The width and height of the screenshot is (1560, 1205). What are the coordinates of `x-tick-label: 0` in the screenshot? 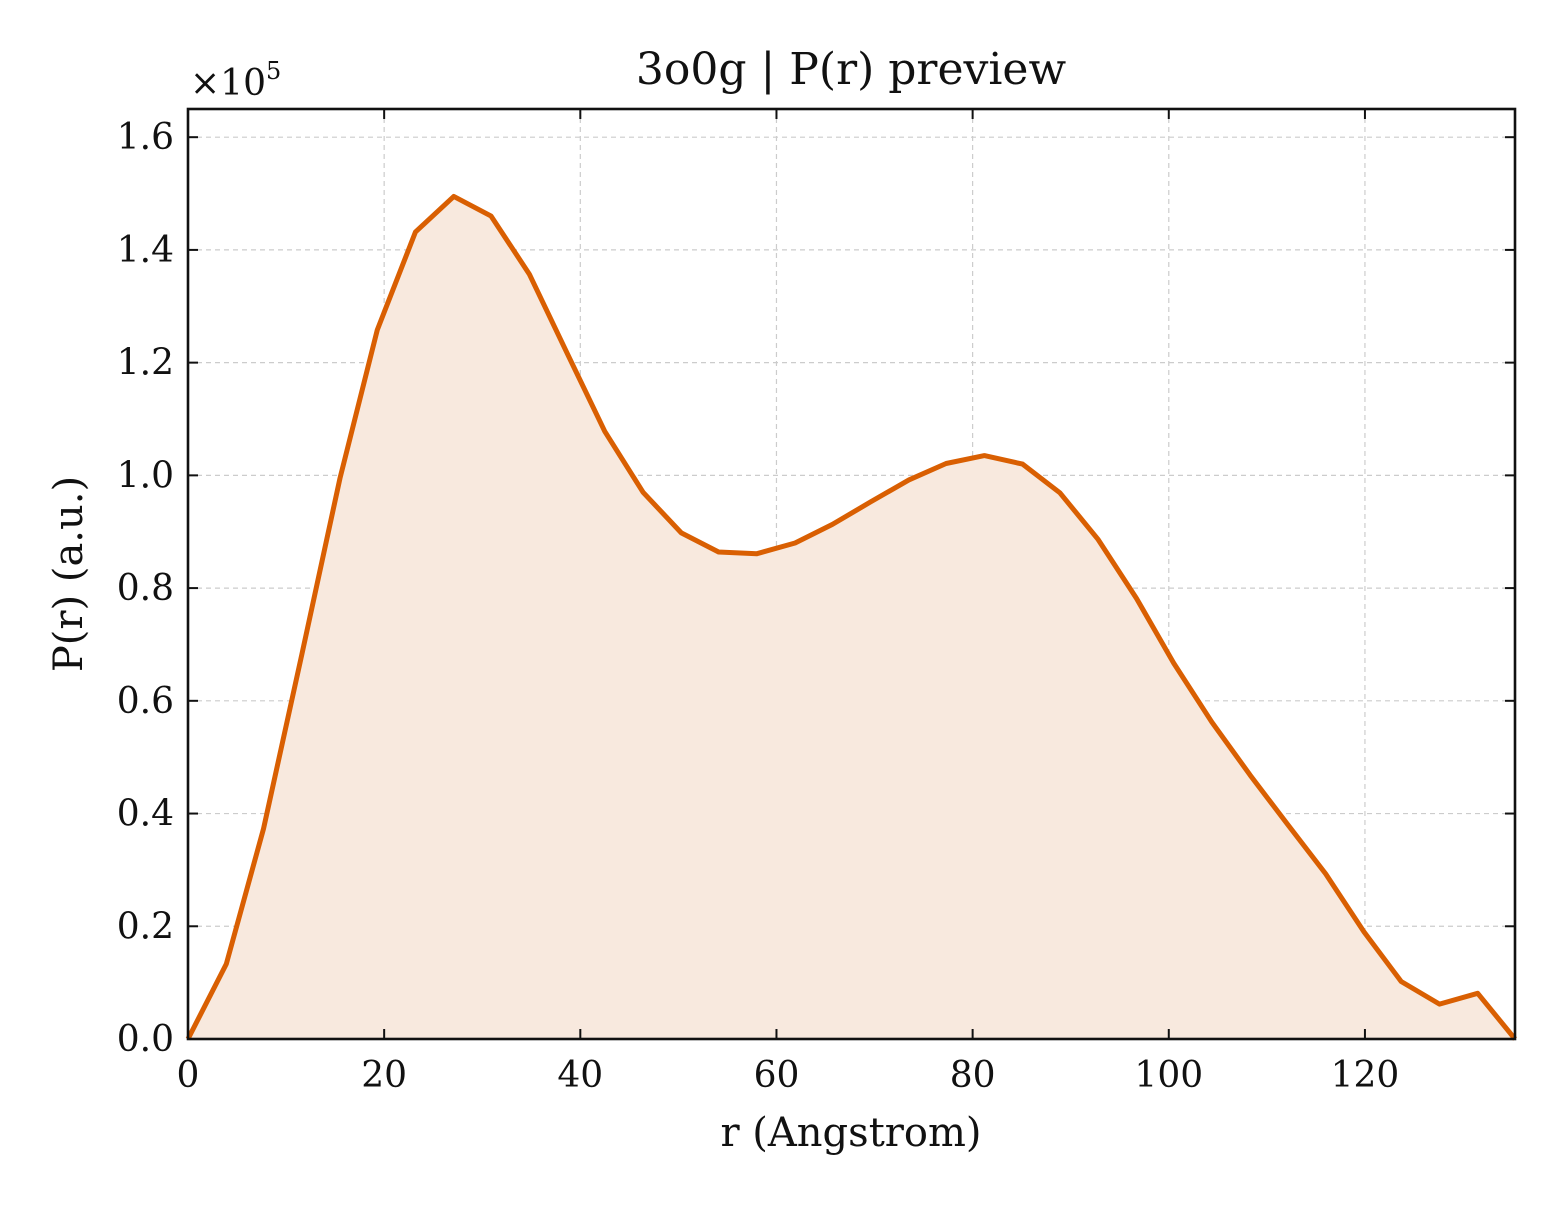 It's located at (188, 1075).